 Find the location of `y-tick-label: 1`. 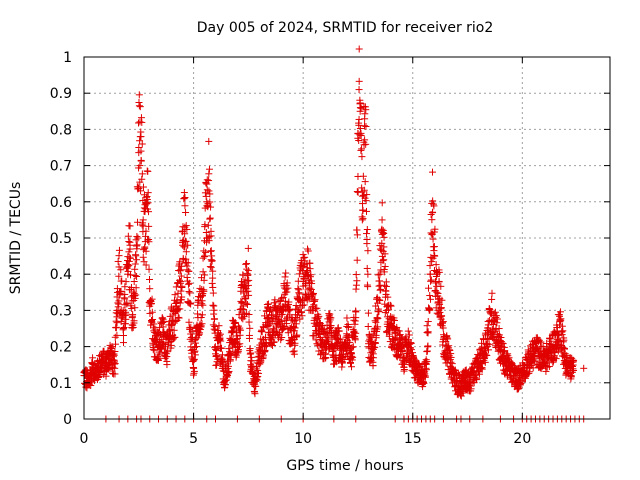

y-tick-label: 1 is located at coordinates (67, 58).